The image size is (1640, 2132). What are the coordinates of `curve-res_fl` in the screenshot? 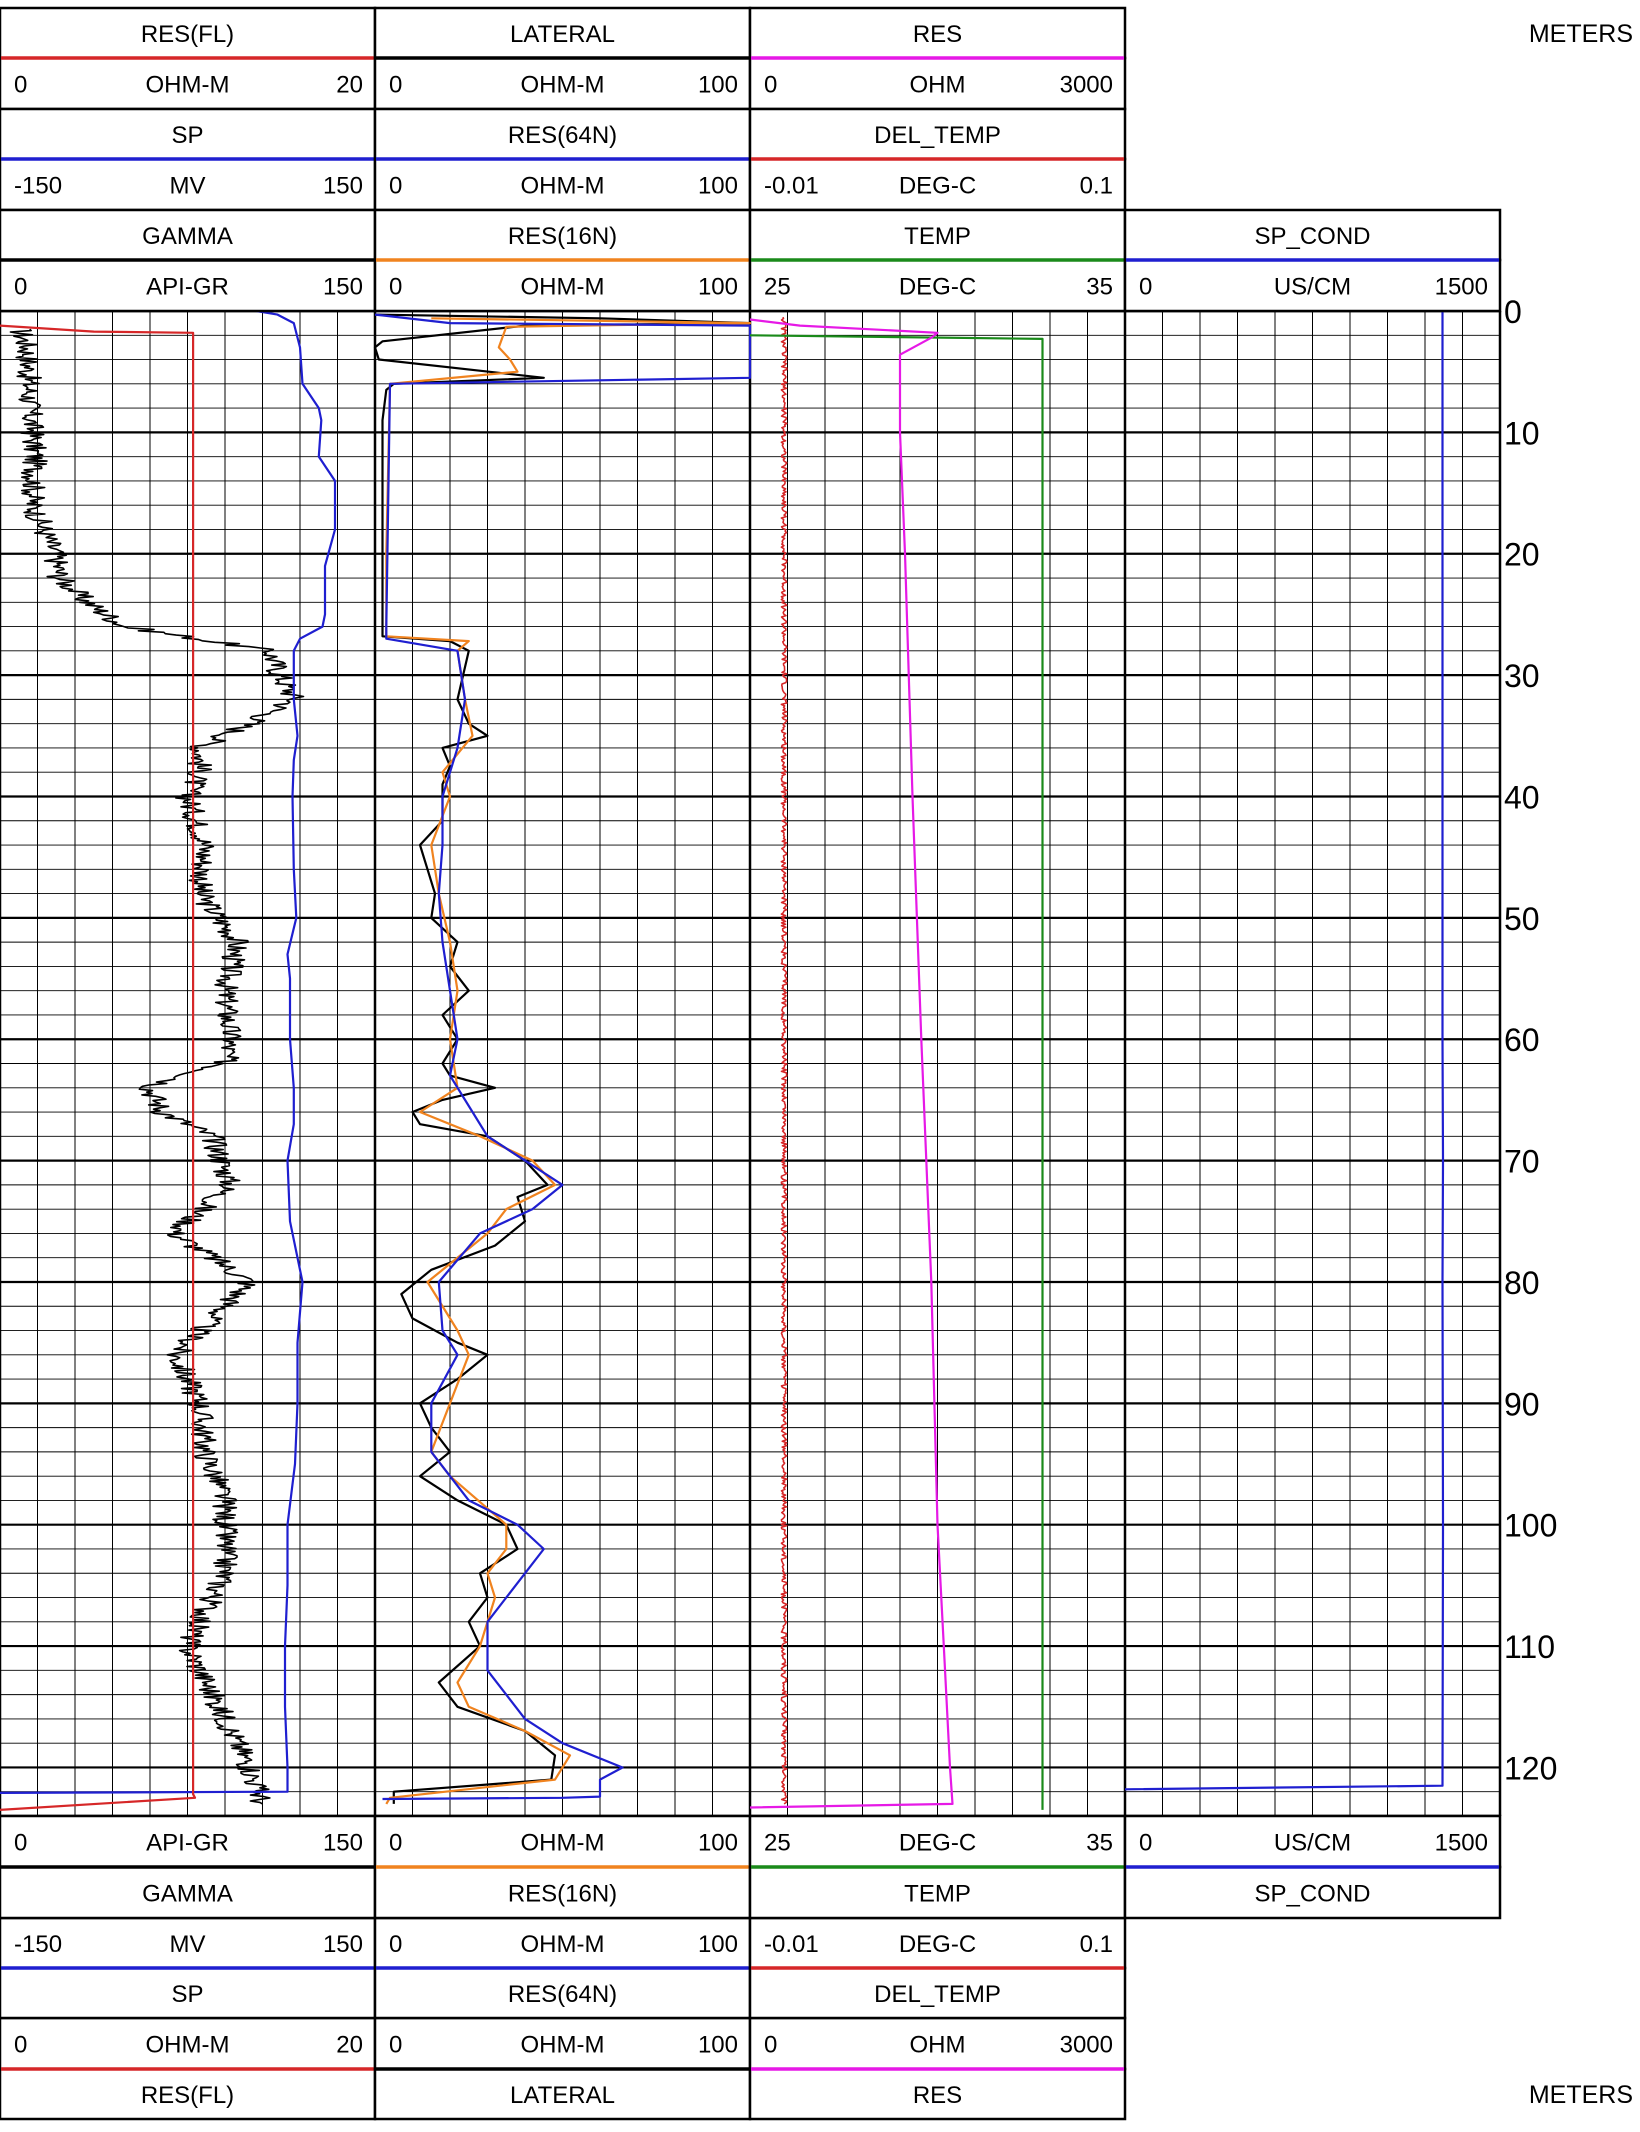 It's located at (98, 1067).